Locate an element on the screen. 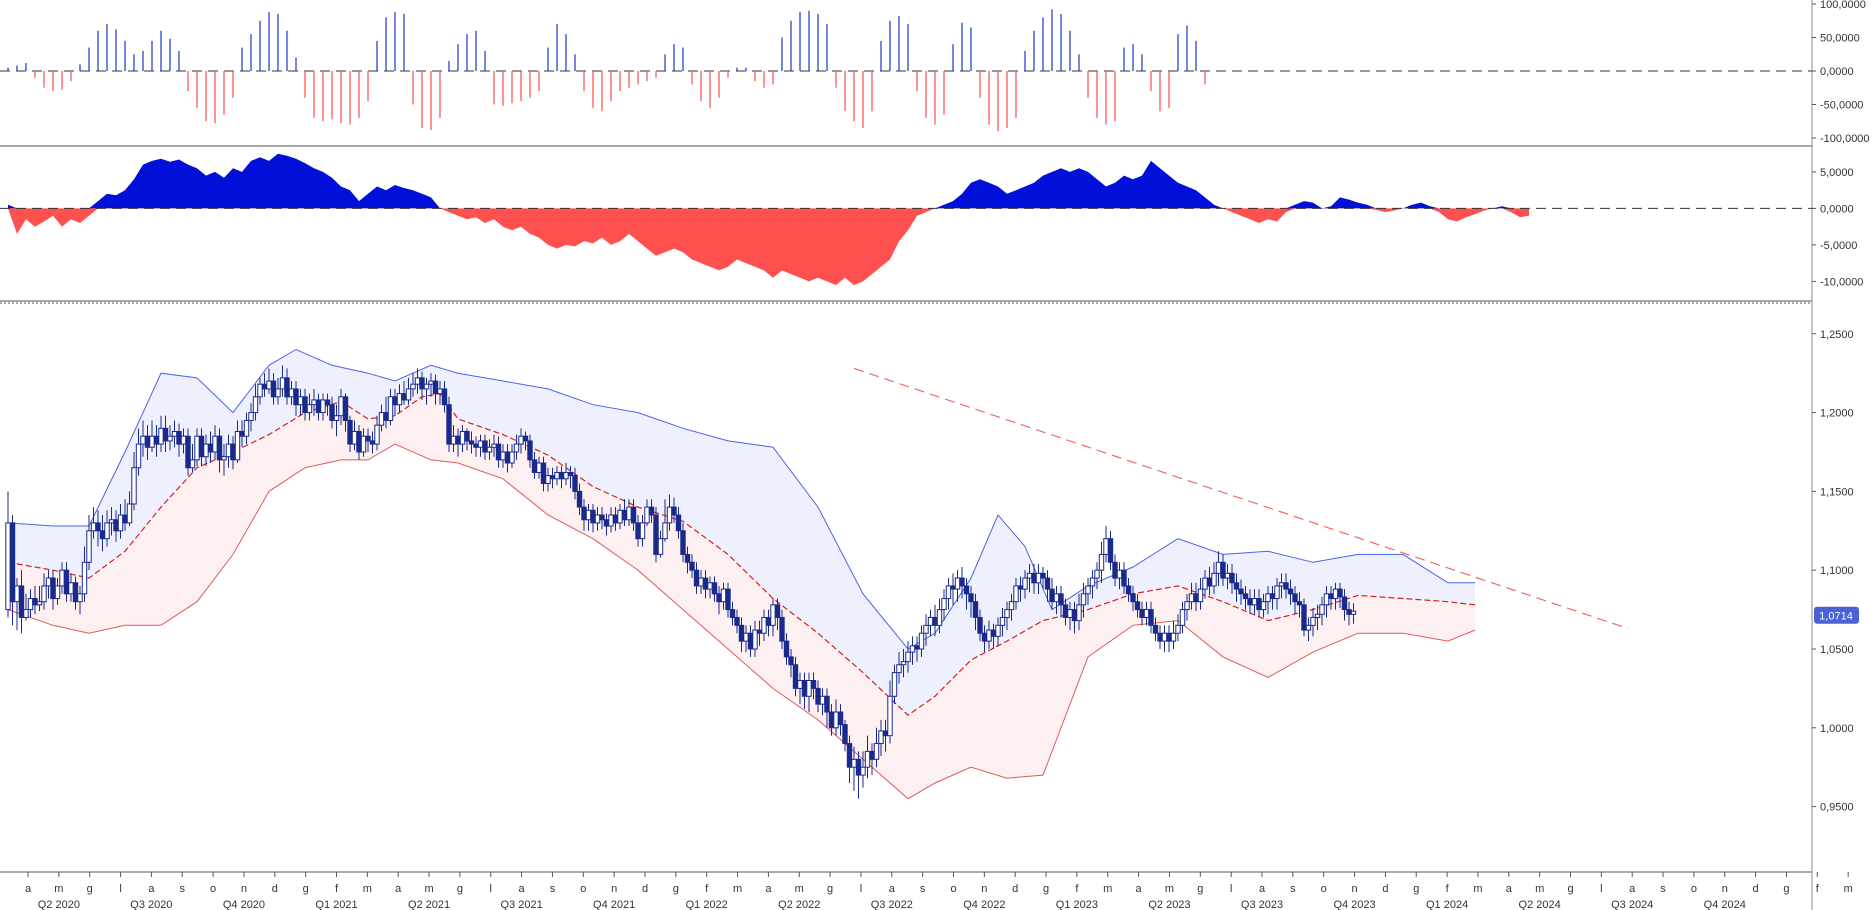 The image size is (1875, 910). month-label-40: a is located at coordinates (1262, 889).